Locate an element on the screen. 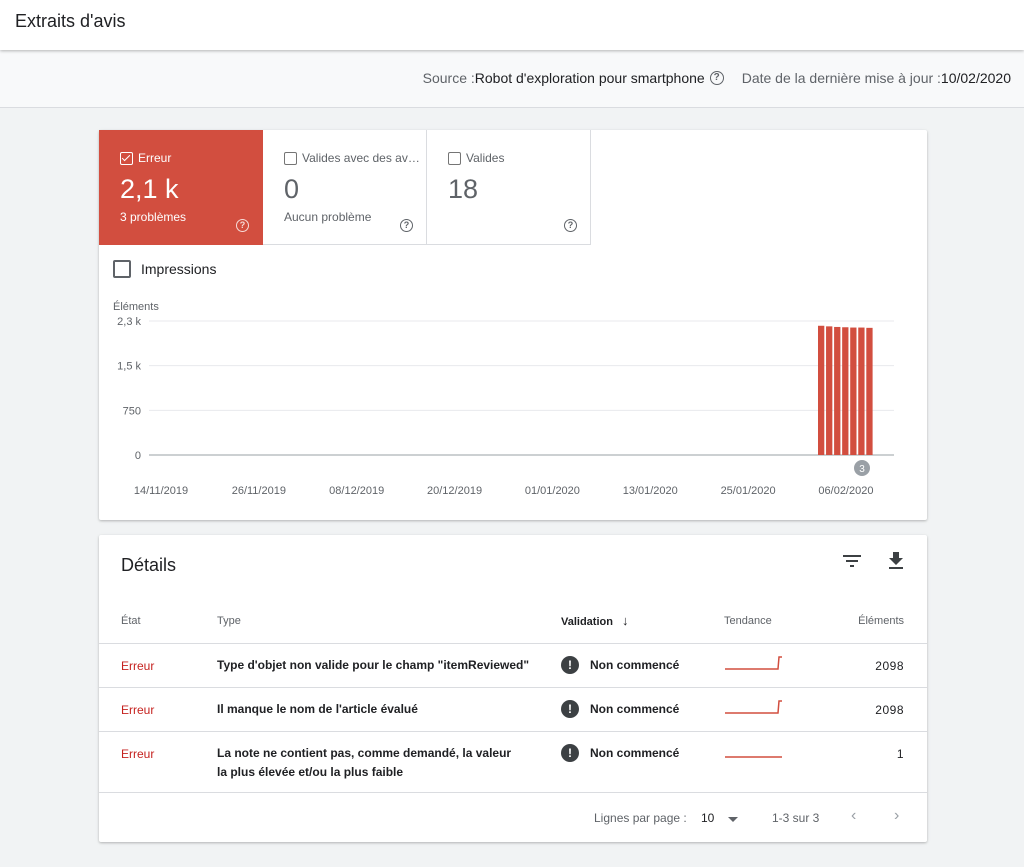 The width and height of the screenshot is (1024, 867). download-icon is located at coordinates (896, 561).